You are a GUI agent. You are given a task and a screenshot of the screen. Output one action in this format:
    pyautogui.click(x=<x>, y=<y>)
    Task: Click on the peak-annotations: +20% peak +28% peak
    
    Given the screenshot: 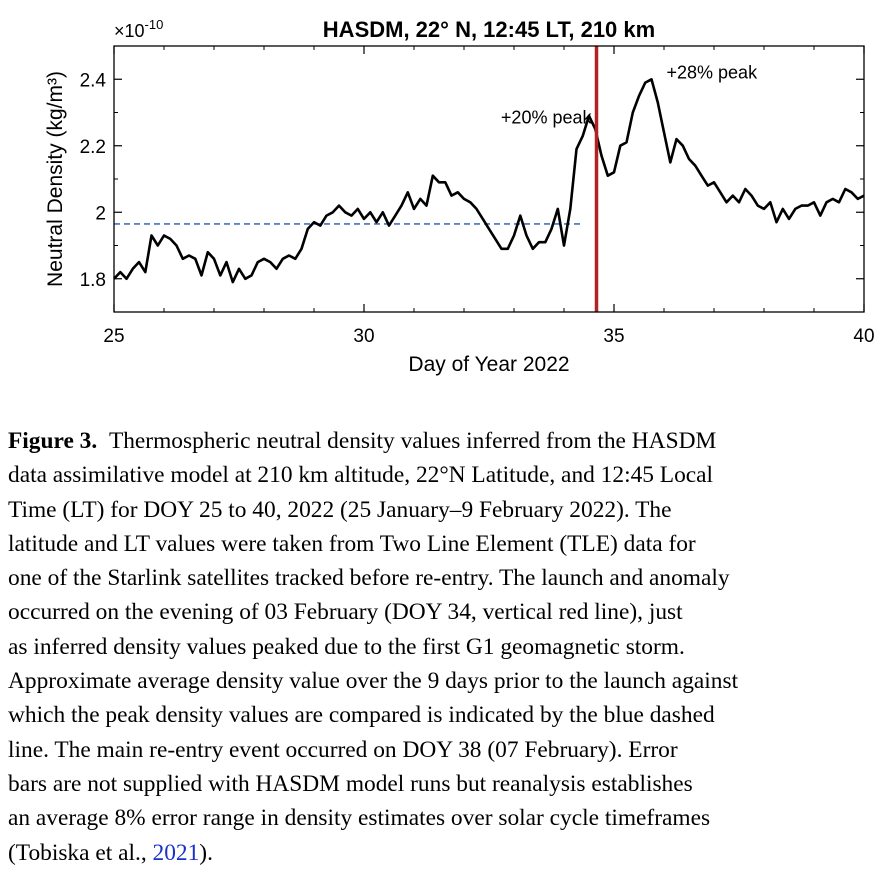 What is the action you would take?
    pyautogui.click(x=629, y=95)
    